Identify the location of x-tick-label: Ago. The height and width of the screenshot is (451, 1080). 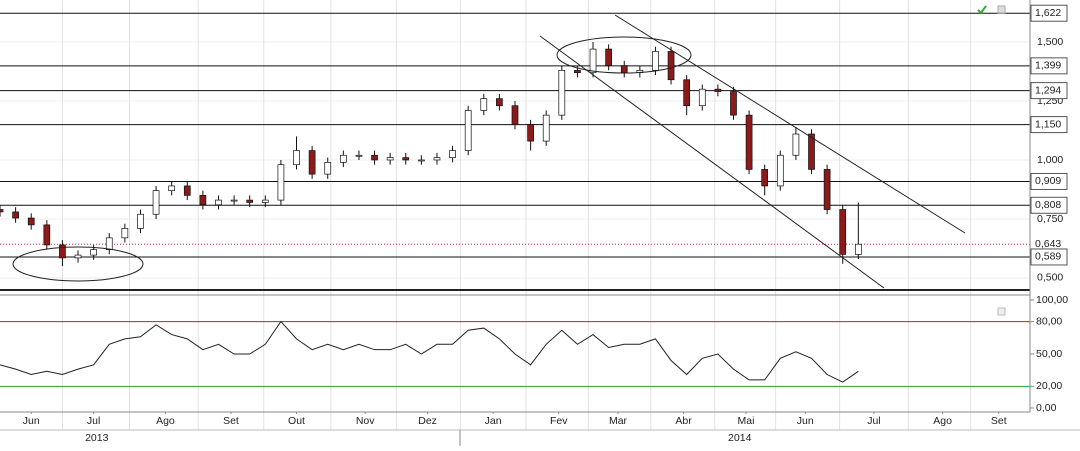
(165, 421).